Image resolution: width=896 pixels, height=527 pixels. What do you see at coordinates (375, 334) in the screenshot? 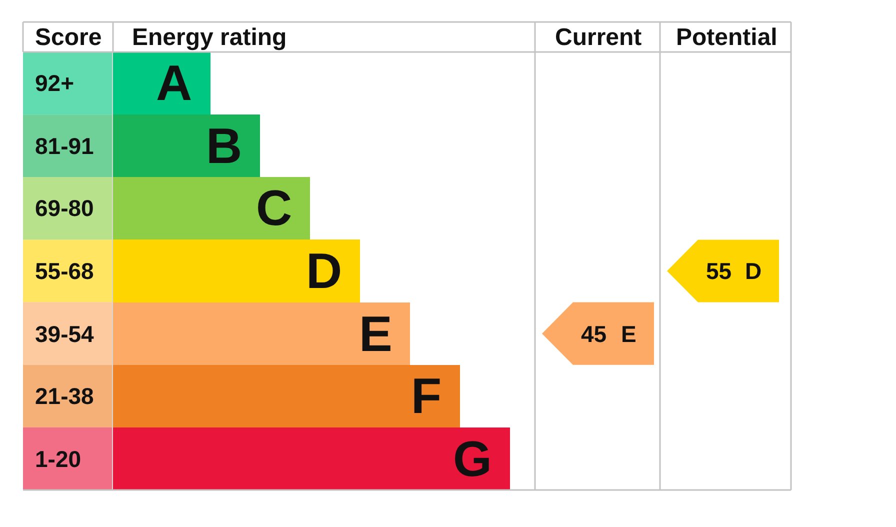
I see `annotation: E` at bounding box center [375, 334].